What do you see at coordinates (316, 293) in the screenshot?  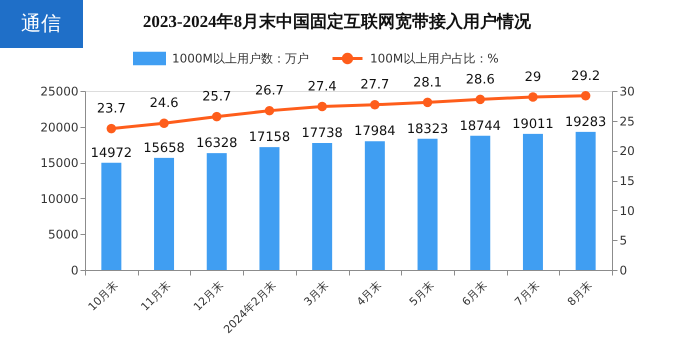 I see `x-tick-label: 3月末` at bounding box center [316, 293].